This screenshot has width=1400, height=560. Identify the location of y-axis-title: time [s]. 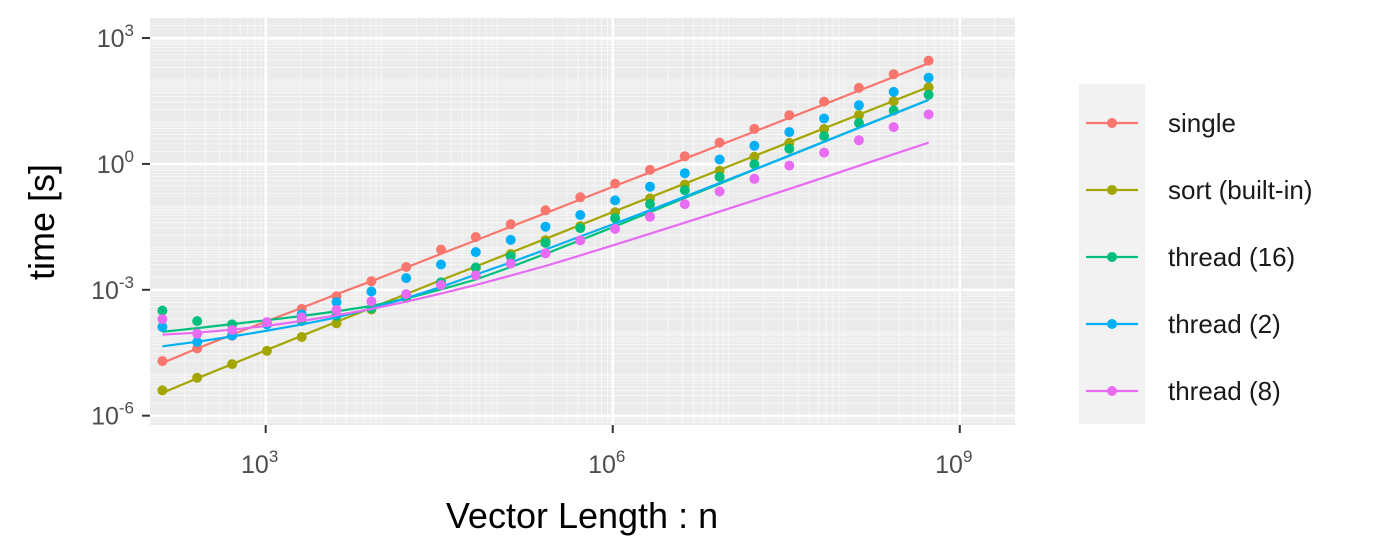
(41, 222).